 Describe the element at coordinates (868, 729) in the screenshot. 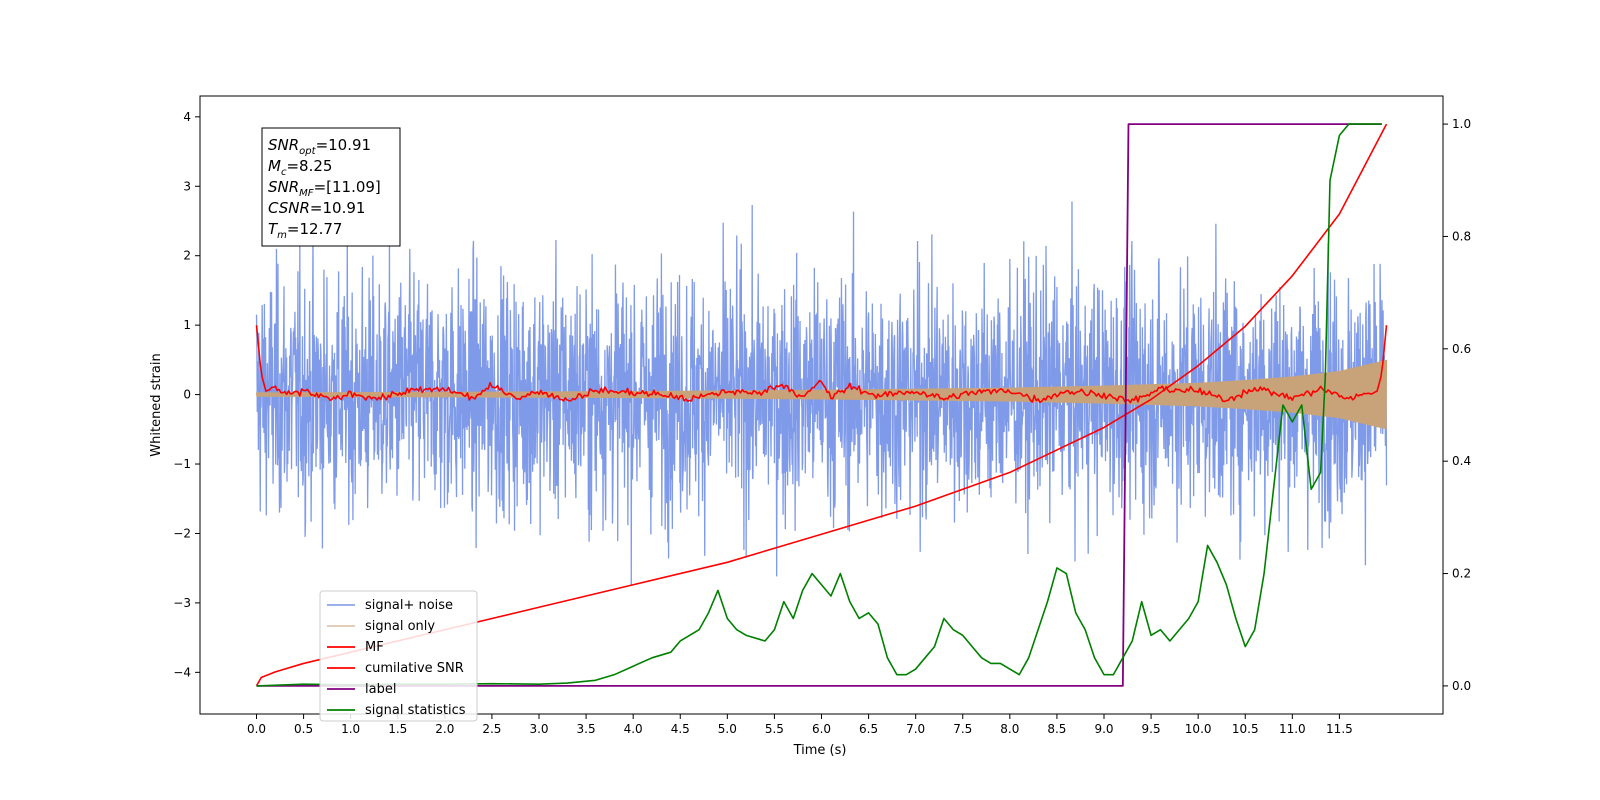

I see `x-tick-label: 6.5` at that location.